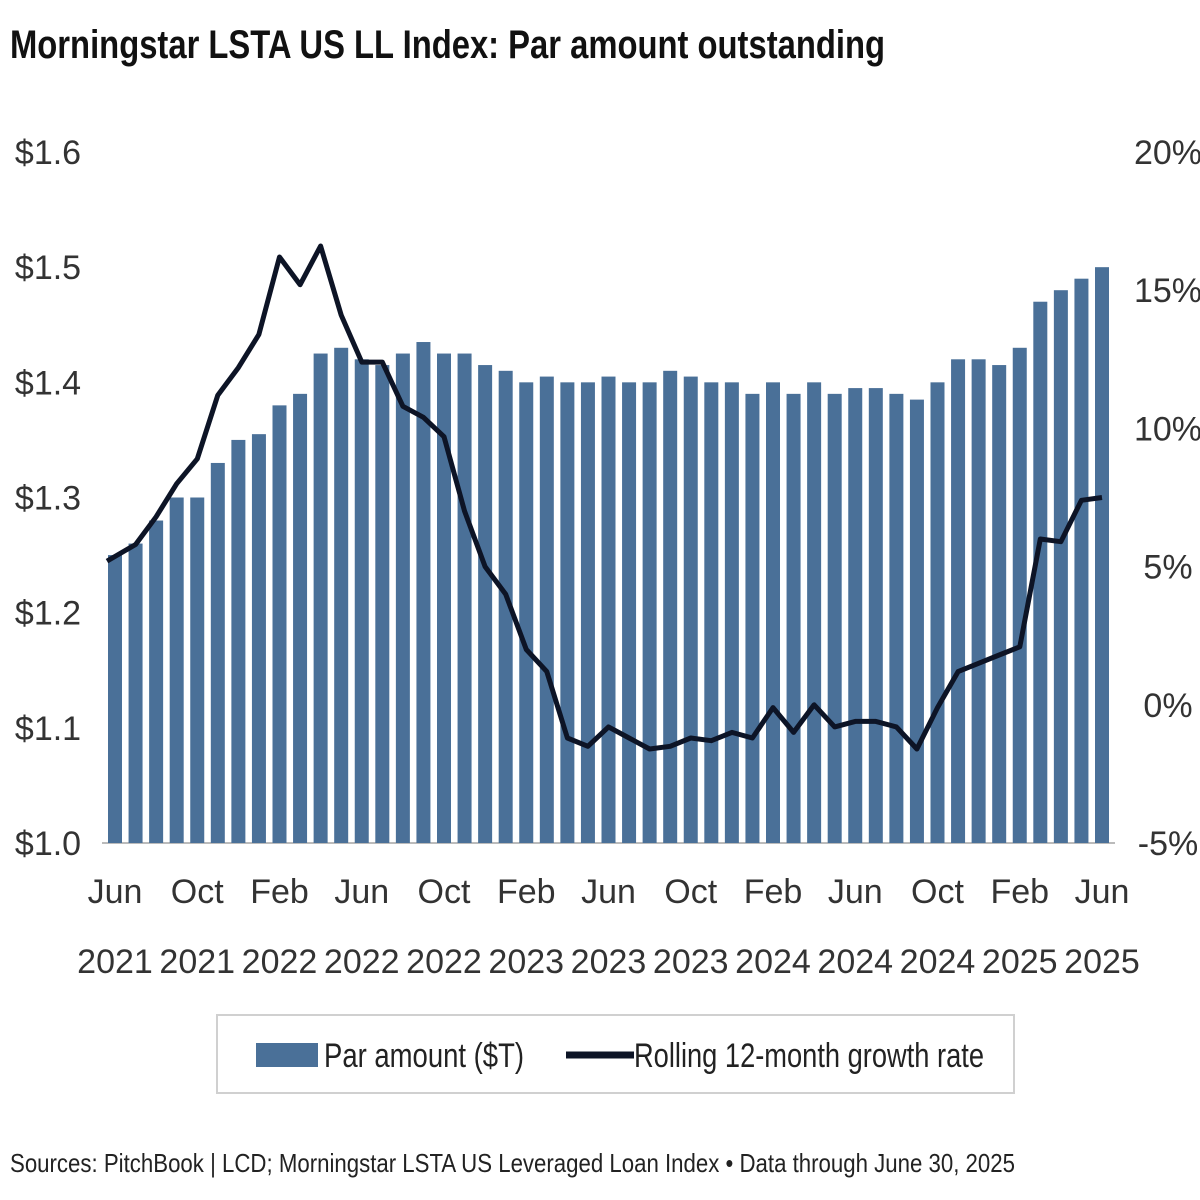 The width and height of the screenshot is (1200, 1200). What do you see at coordinates (287, 1055) in the screenshot?
I see `legend-swatch-bar` at bounding box center [287, 1055].